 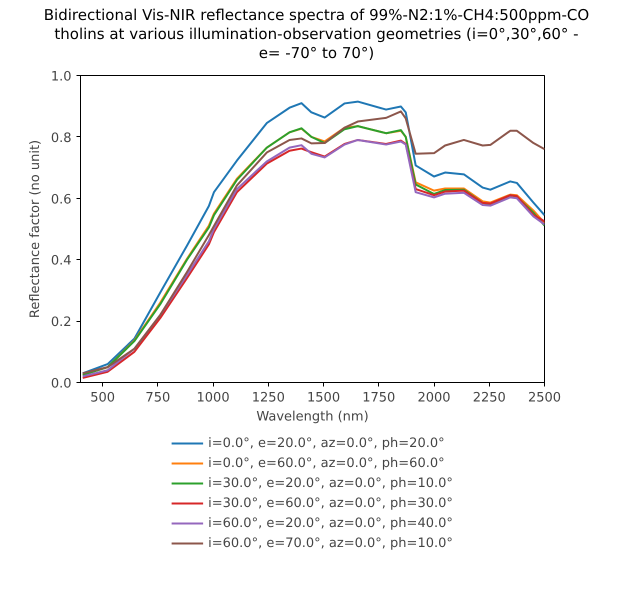 I want to click on legend-label: i=60.0°, e=20.0°, az=0.0°, ph=40.0°, so click(x=330, y=523).